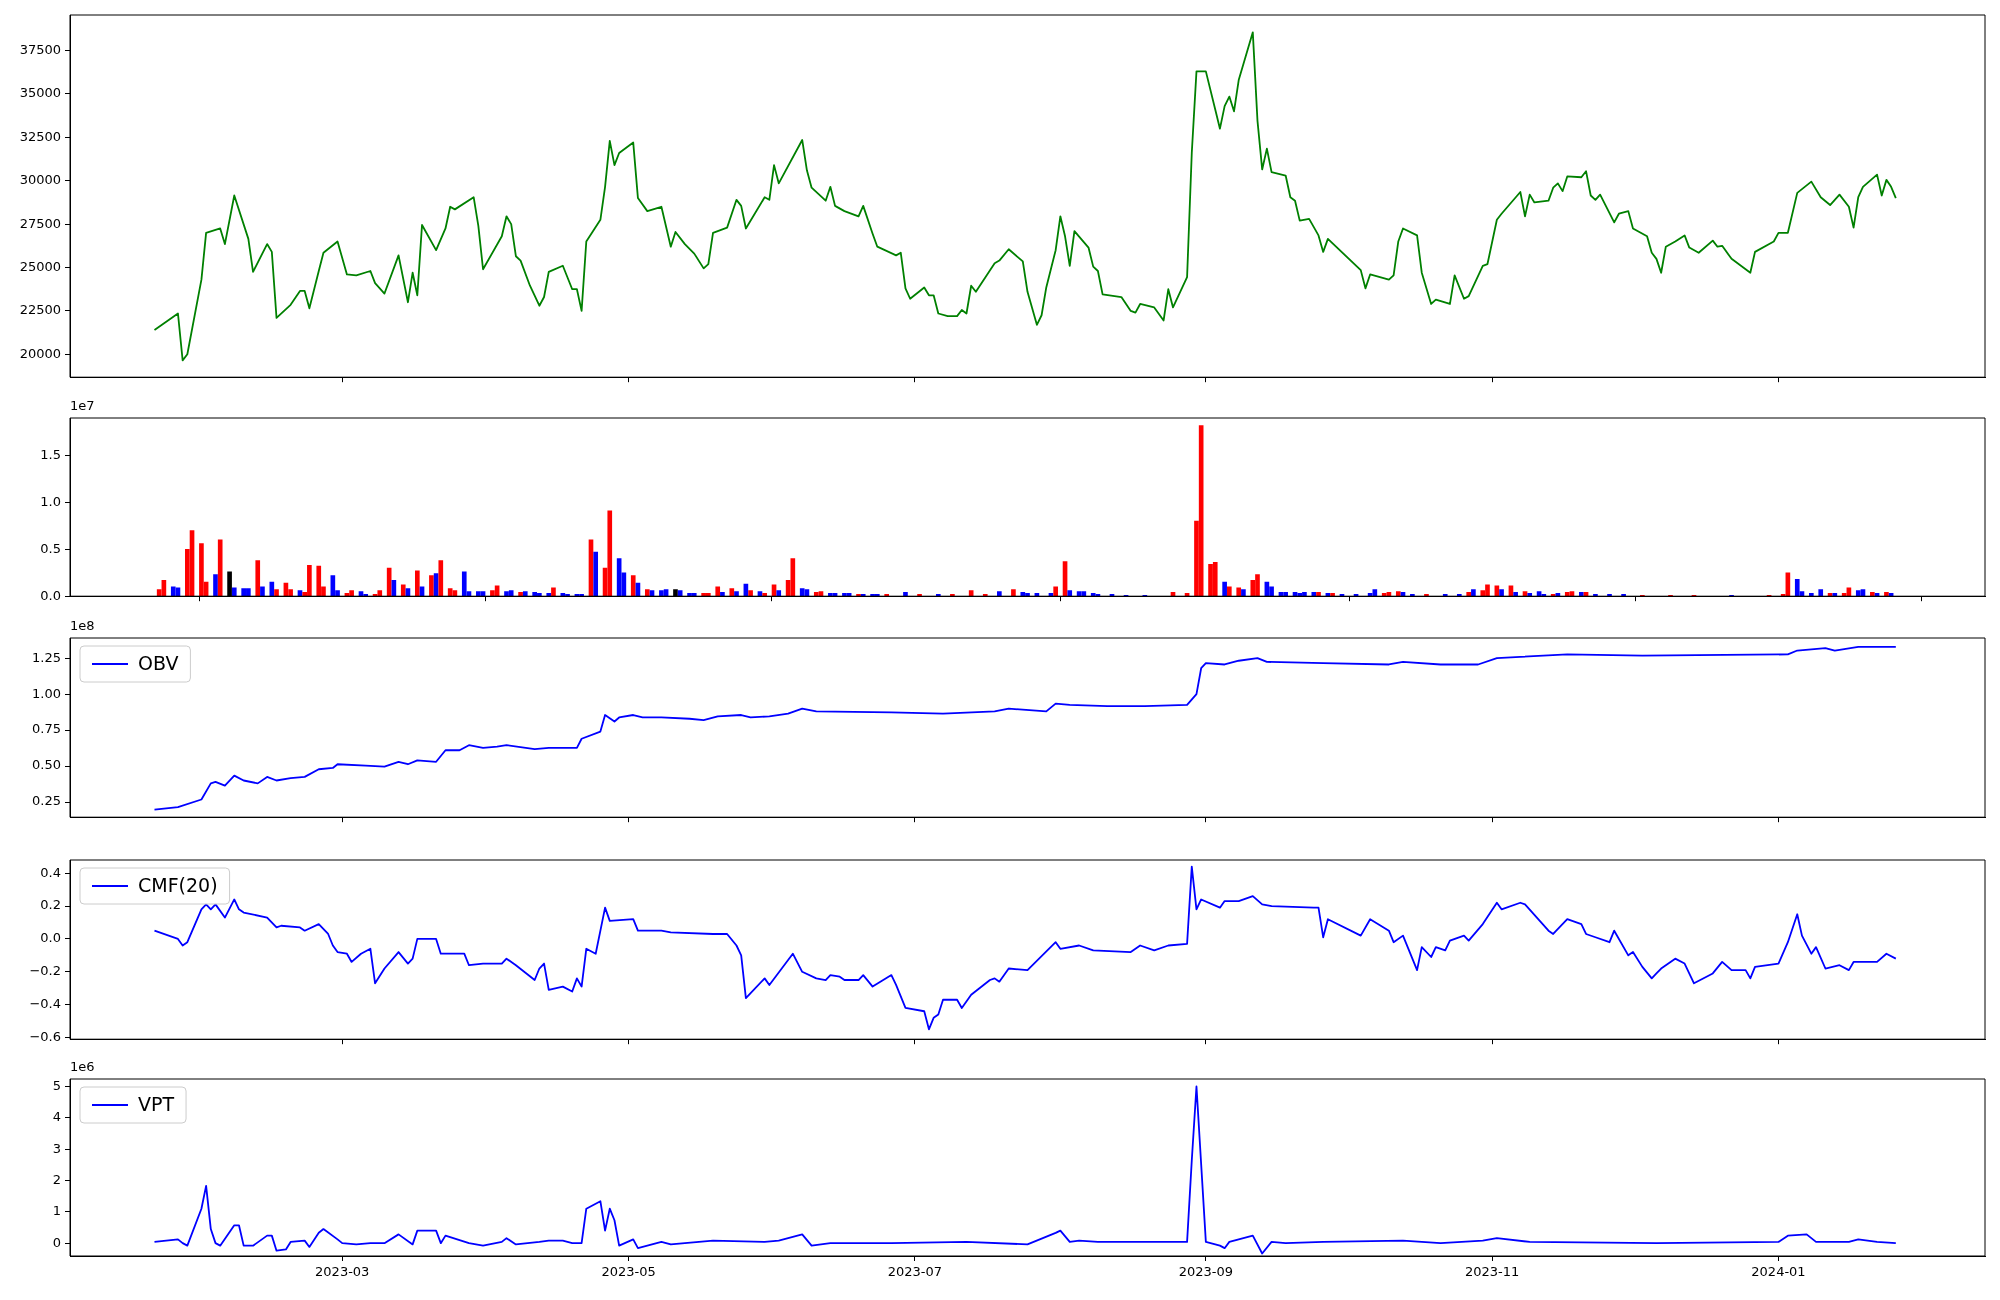  What do you see at coordinates (628, 1272) in the screenshot?
I see `x-tick-label: 2023-05` at bounding box center [628, 1272].